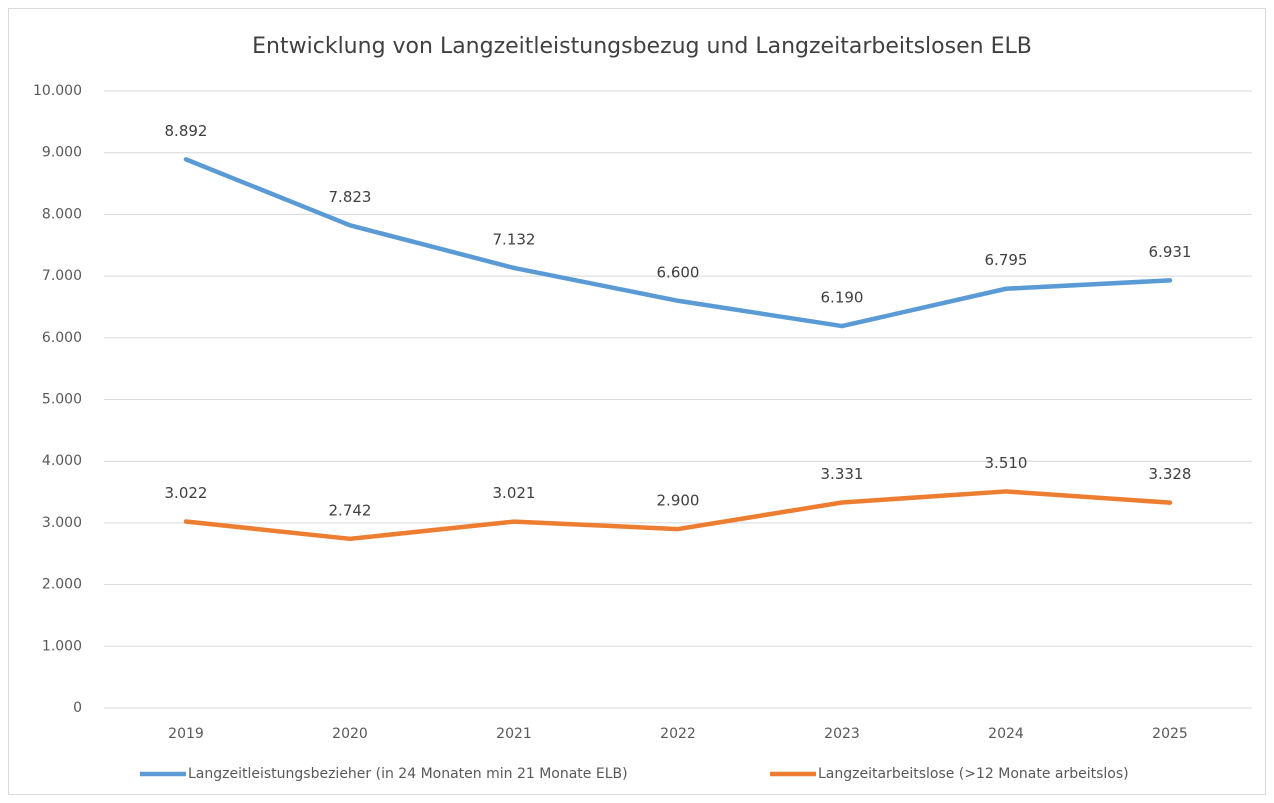 The image size is (1274, 803). What do you see at coordinates (57, 91) in the screenshot?
I see `y-tick-label: 10.000` at bounding box center [57, 91].